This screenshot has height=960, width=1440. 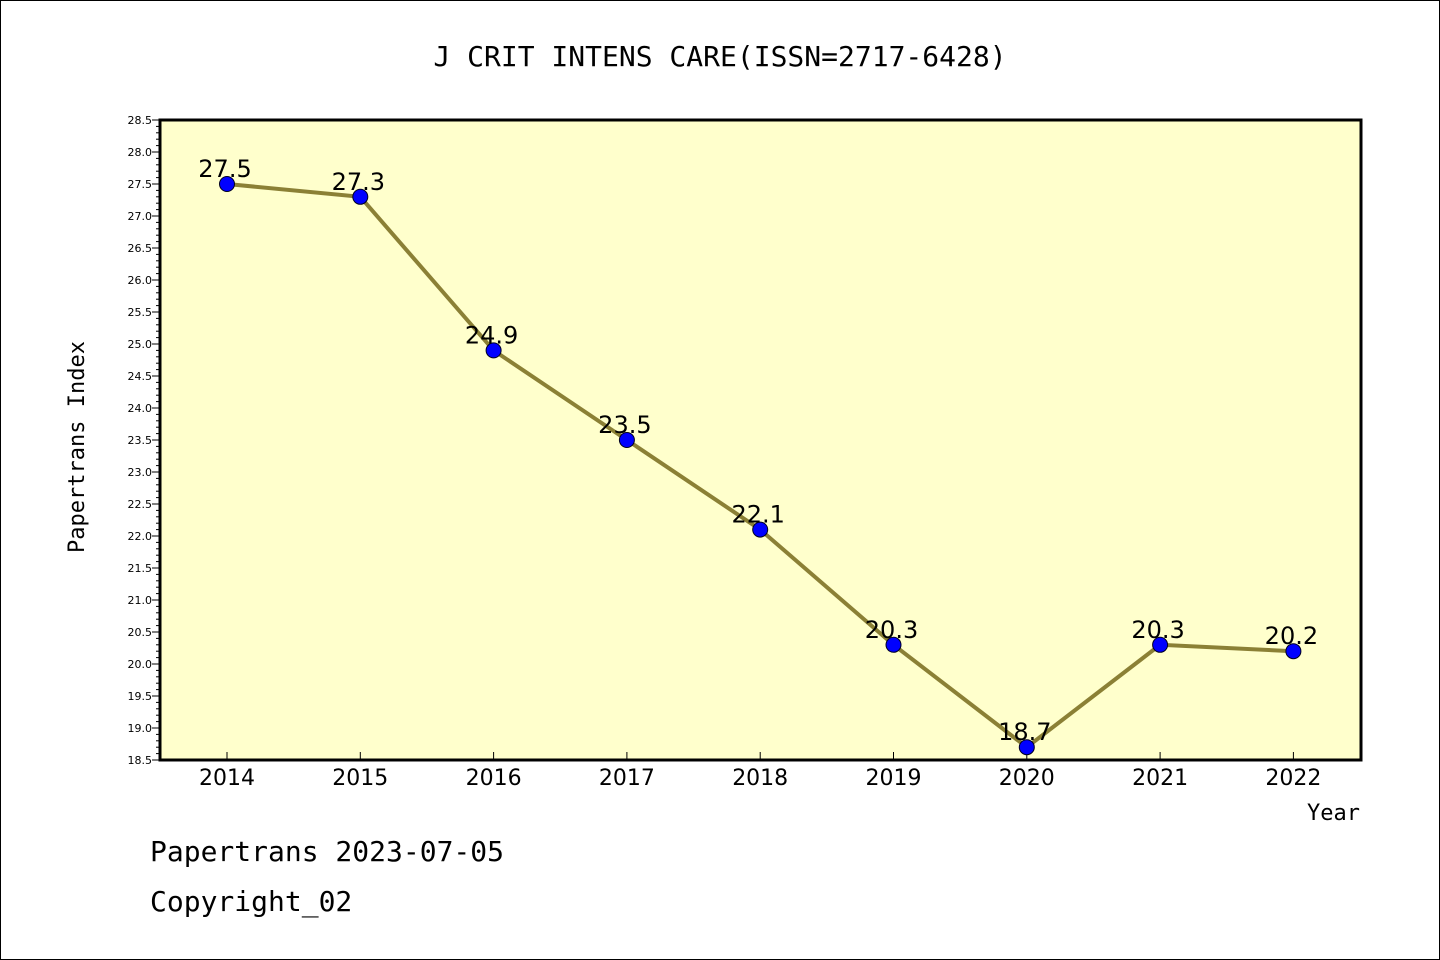 What do you see at coordinates (140, 408) in the screenshot?
I see `y-tick-label: 24.0` at bounding box center [140, 408].